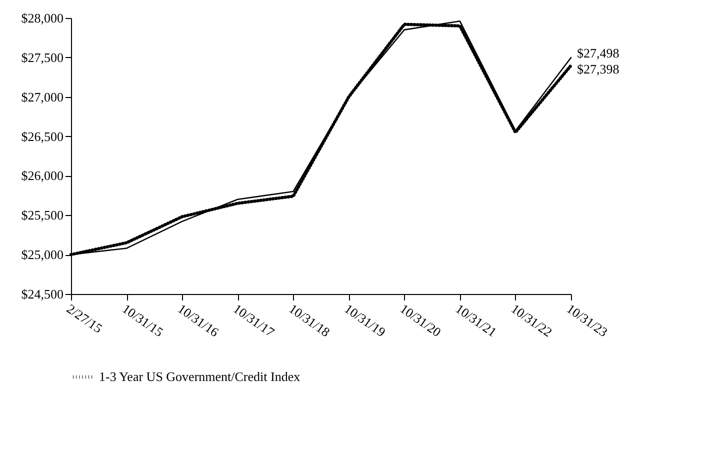 The width and height of the screenshot is (710, 471). I want to click on legend-label: 1-3 Year US Government/Credit Index, so click(200, 376).